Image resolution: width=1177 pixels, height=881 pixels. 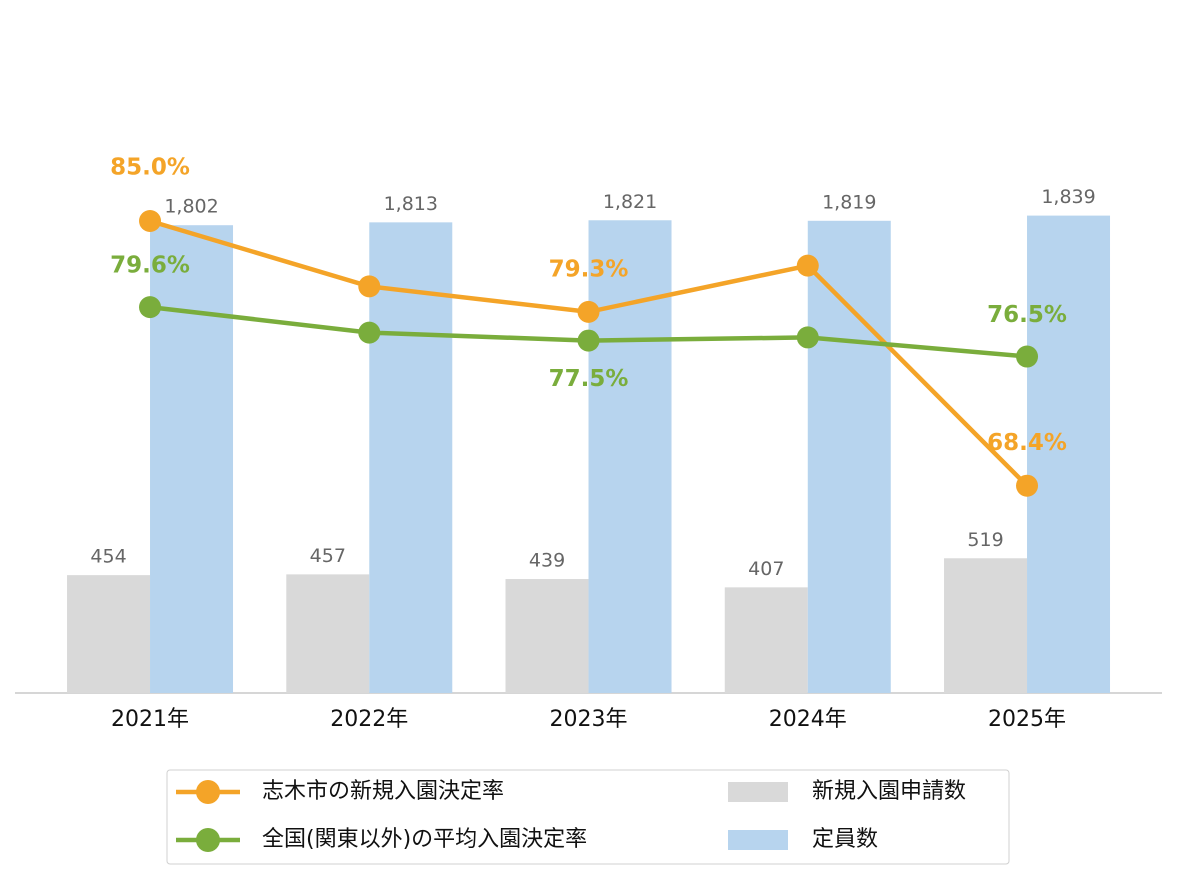 I want to click on legend-label: 志木市の新規入園決定率, so click(x=383, y=791).